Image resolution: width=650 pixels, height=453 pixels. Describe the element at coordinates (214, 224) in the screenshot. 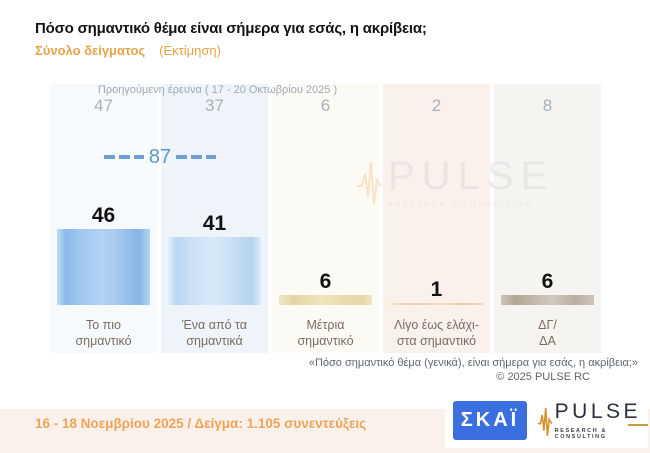

I see `bar-value-label: 41` at that location.